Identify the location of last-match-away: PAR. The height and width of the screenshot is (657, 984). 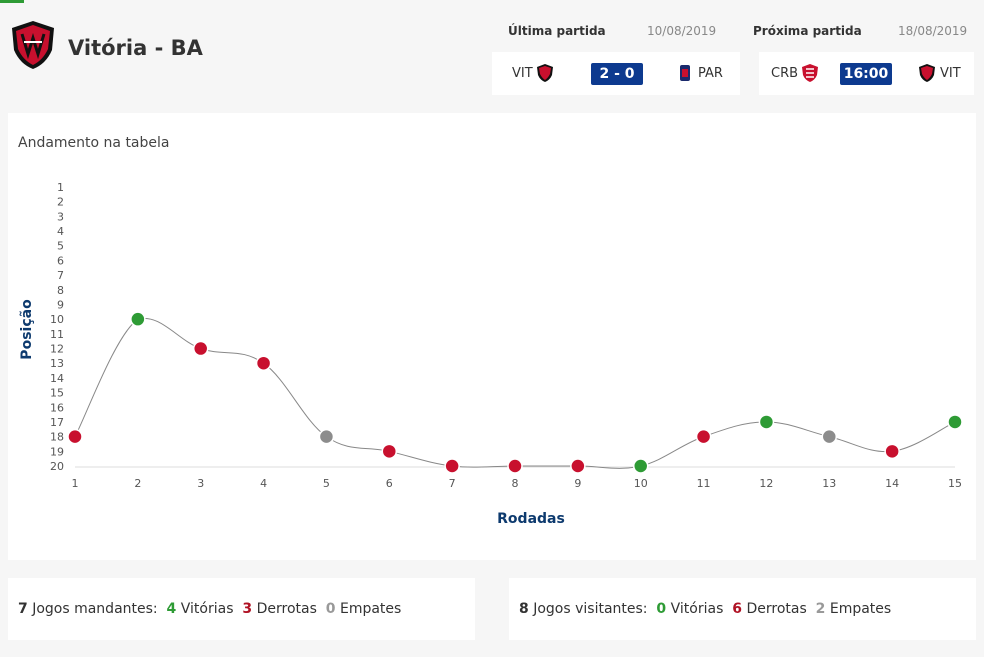
(710, 73).